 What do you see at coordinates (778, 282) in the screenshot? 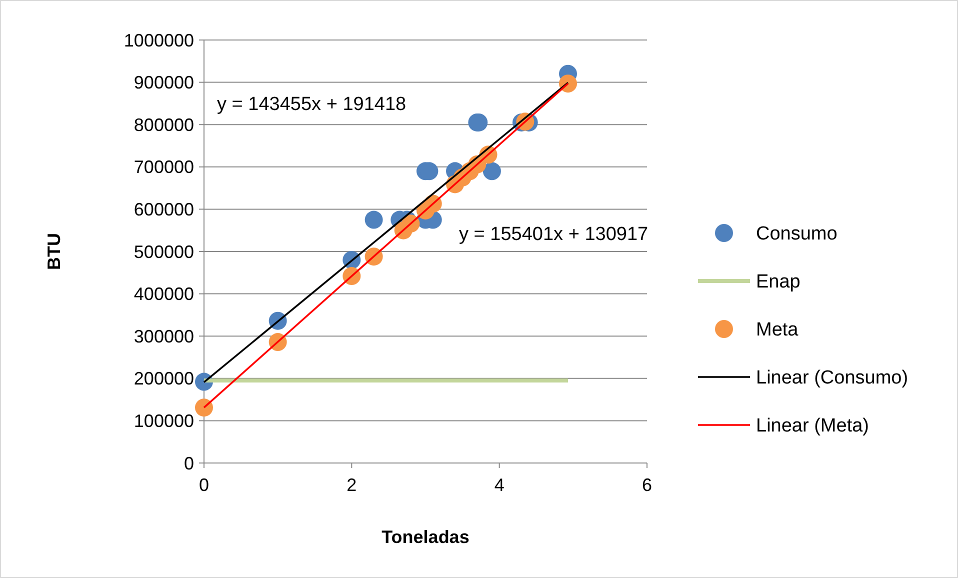
I see `legend-label: Enap` at bounding box center [778, 282].